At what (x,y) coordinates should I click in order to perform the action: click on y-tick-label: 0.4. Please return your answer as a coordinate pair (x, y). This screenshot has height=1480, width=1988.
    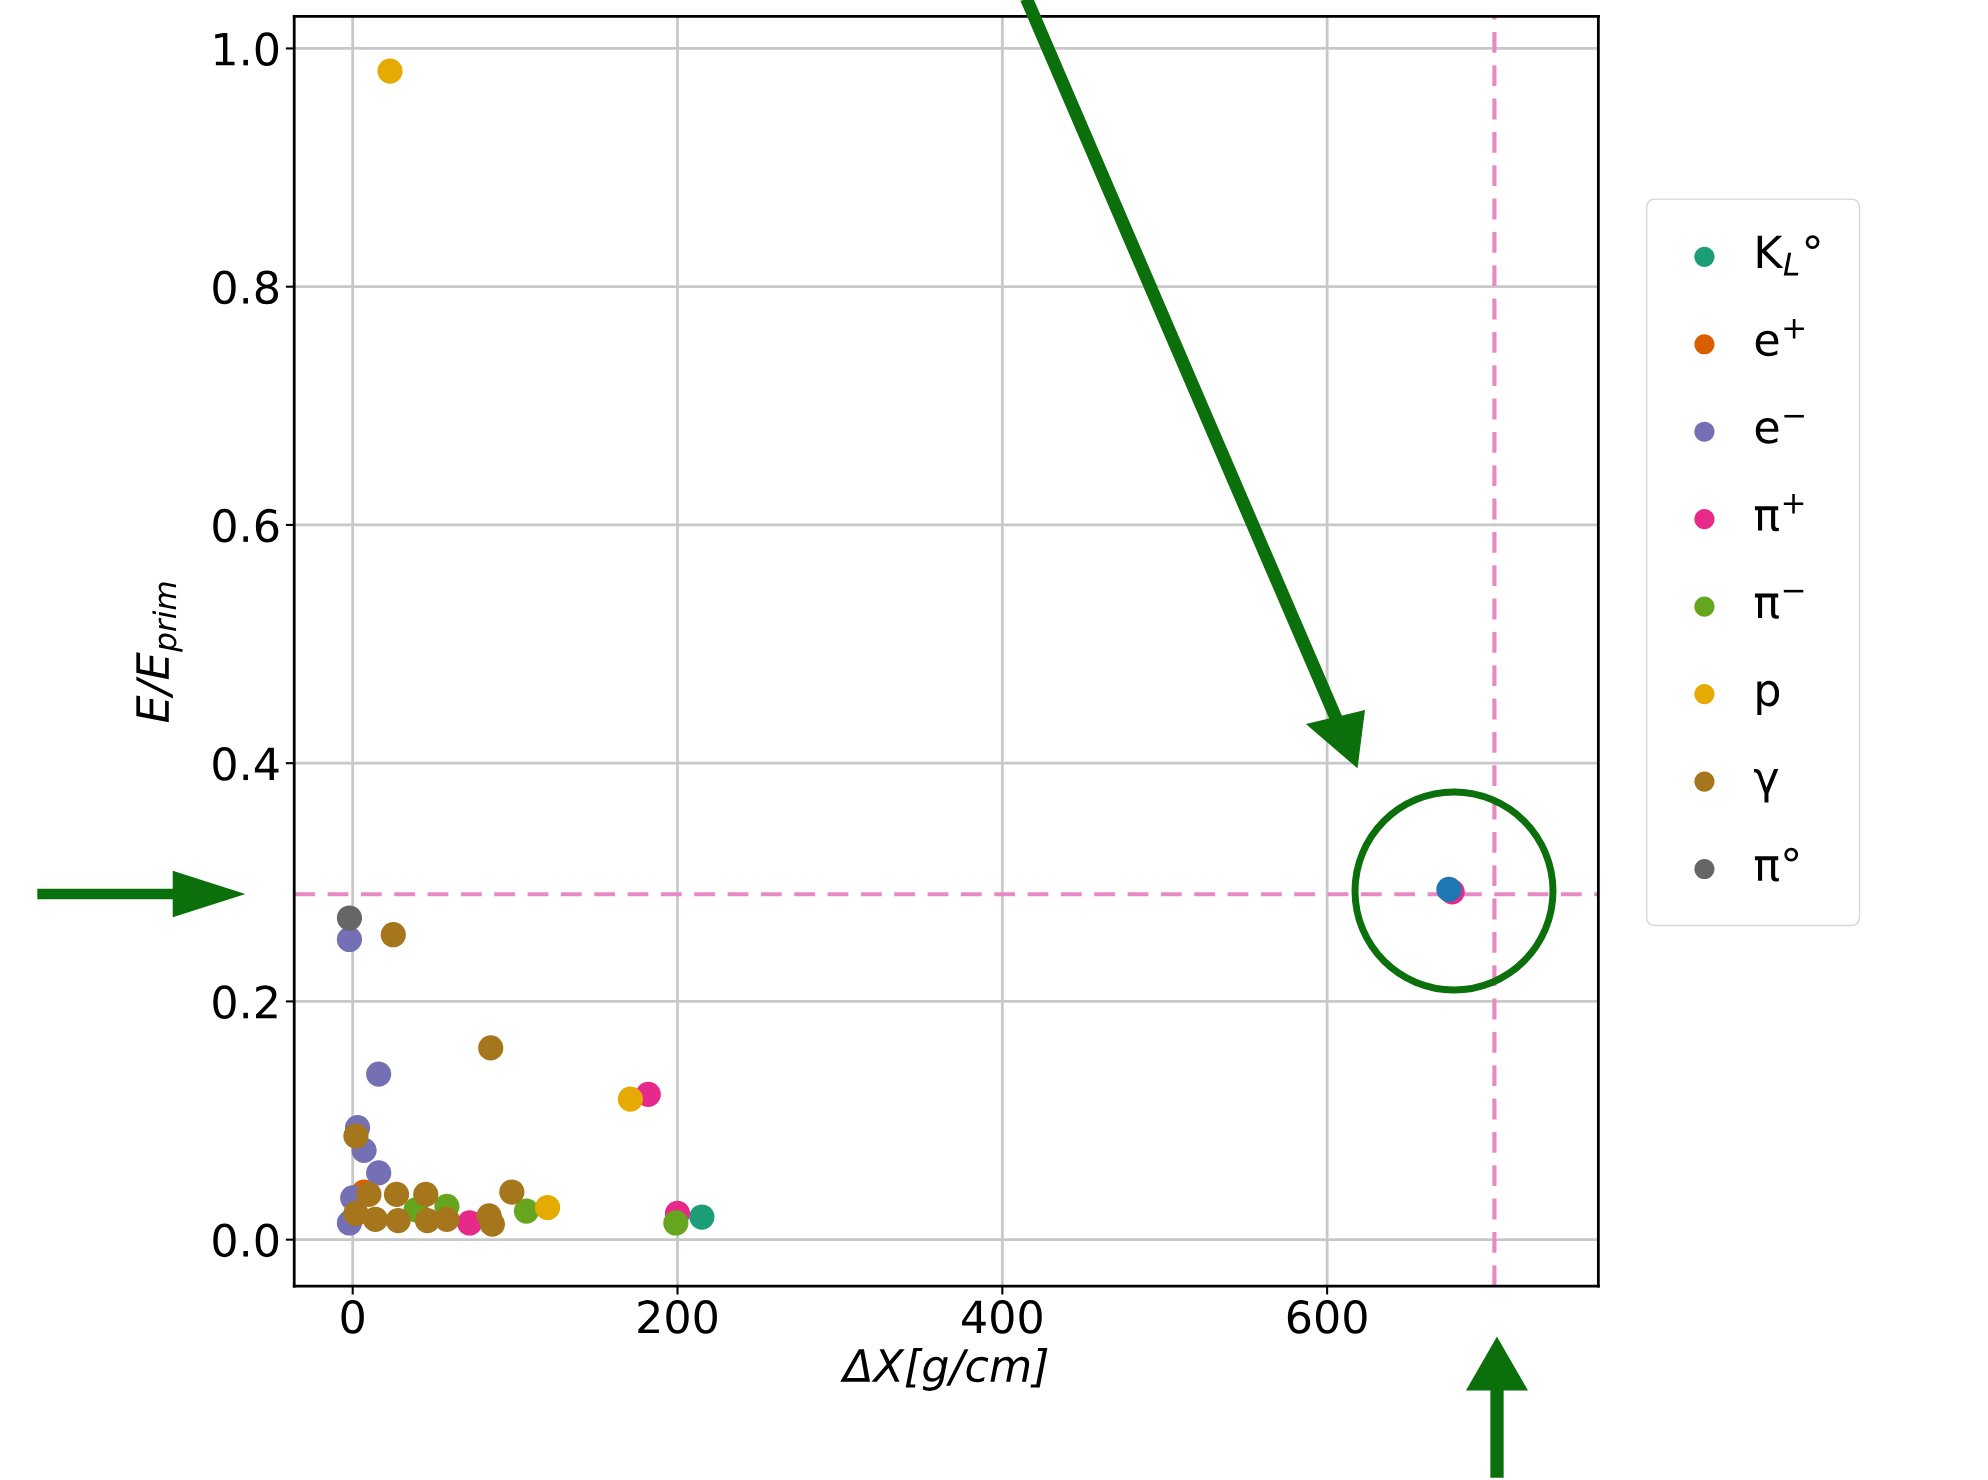
    Looking at the image, I should click on (246, 764).